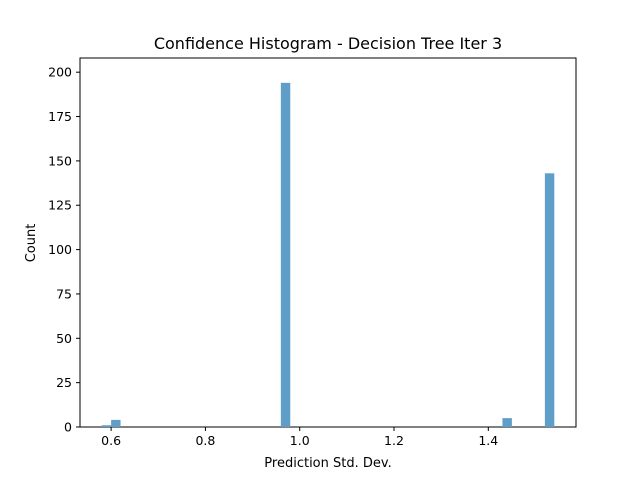 The image size is (640, 480). Describe the element at coordinates (60, 160) in the screenshot. I see `y-tick-label-7: 150` at that location.